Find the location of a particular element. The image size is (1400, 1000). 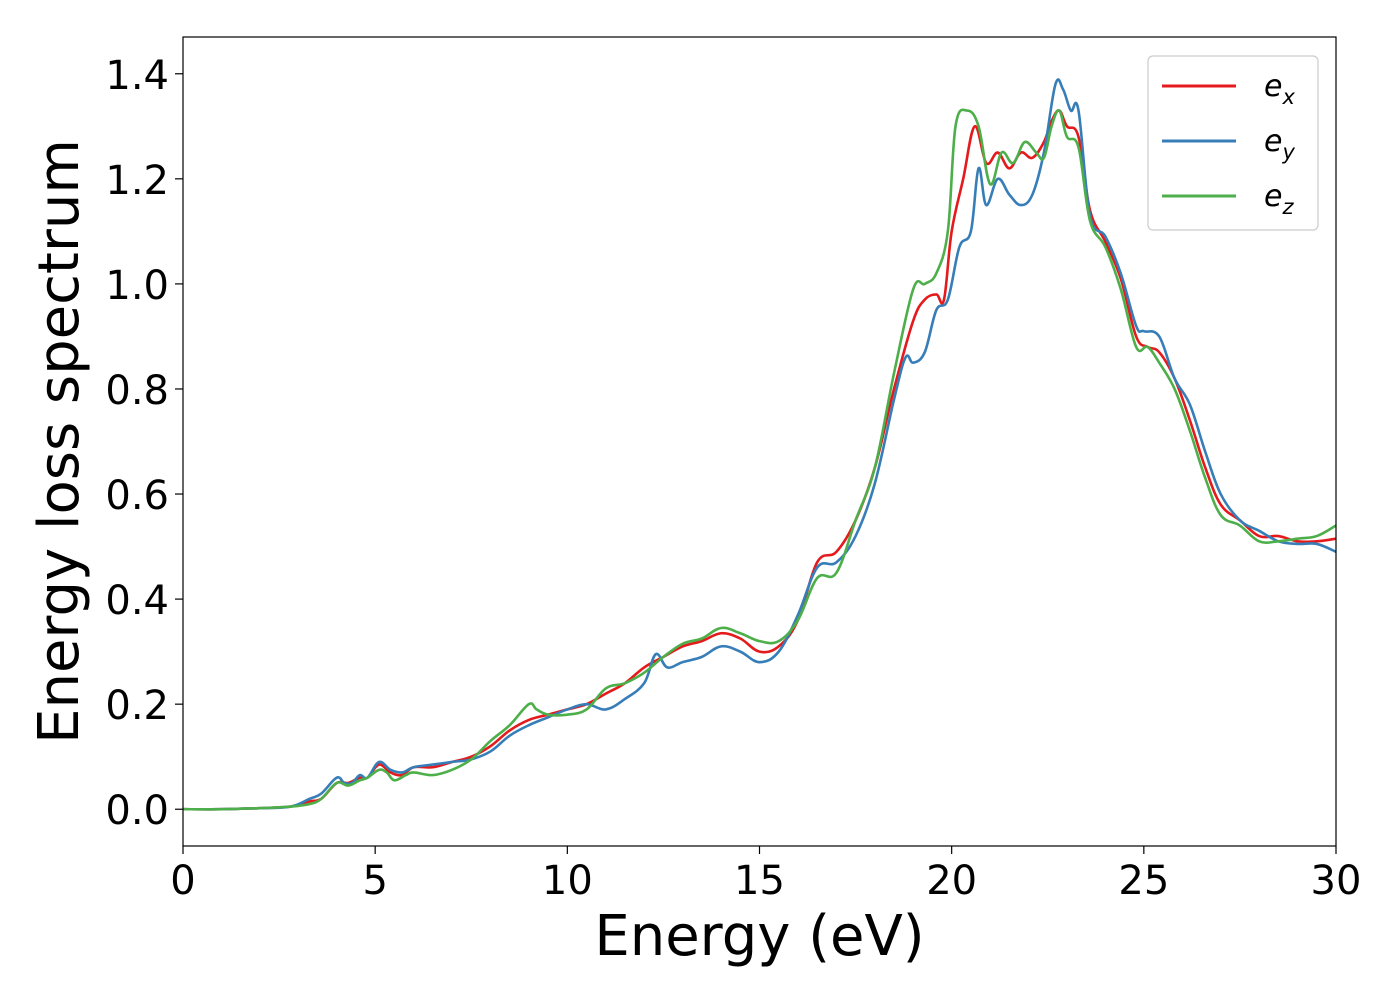

legend-label-e-z: ez is located at coordinates (1279, 199).